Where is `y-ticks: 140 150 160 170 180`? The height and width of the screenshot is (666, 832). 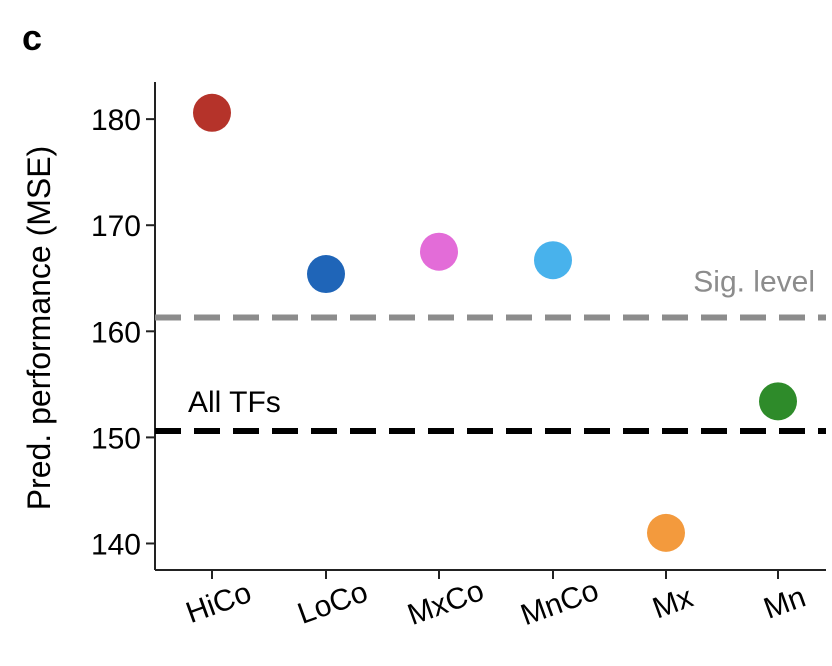
y-ticks: 140 150 160 170 180 is located at coordinates (123, 332).